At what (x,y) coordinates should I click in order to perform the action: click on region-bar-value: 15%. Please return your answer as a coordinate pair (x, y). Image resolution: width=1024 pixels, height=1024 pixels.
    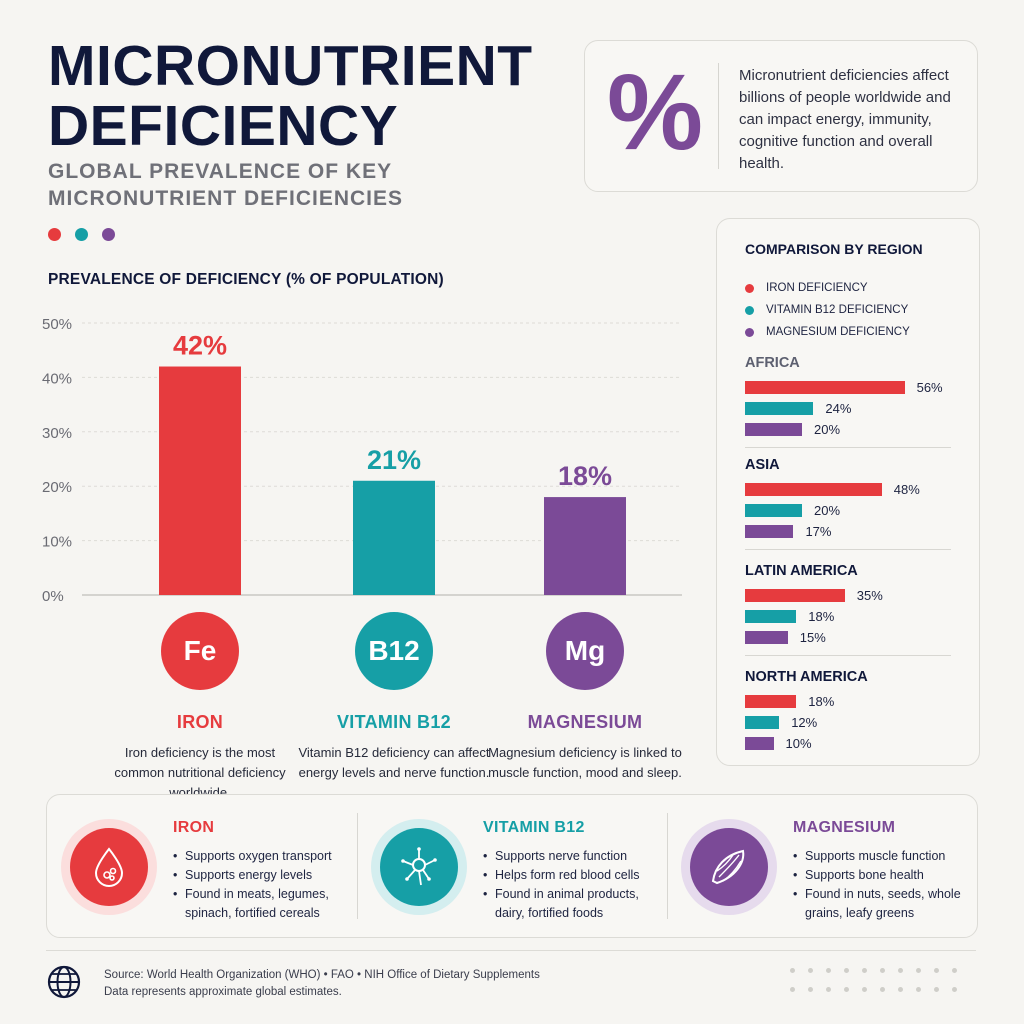
    Looking at the image, I should click on (812, 637).